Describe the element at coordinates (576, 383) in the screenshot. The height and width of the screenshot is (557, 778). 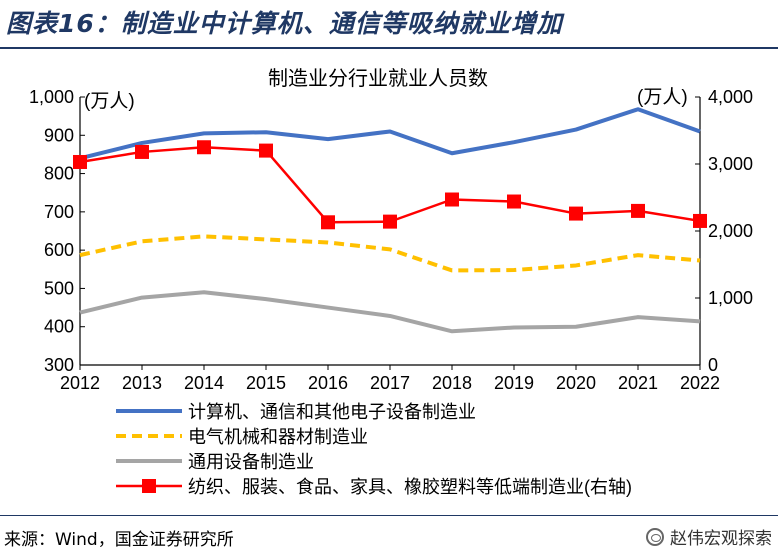
I see `x-tick-label: 2020` at that location.